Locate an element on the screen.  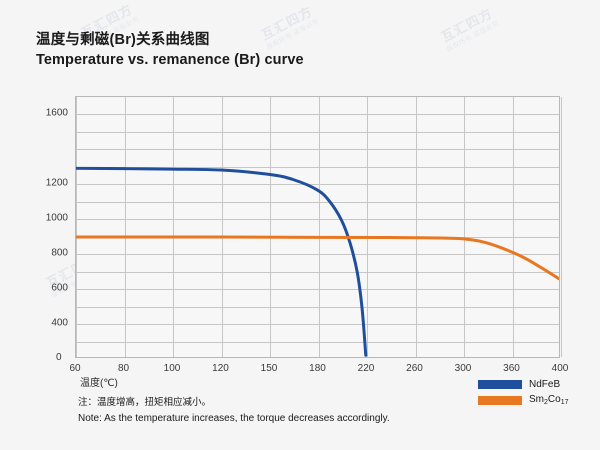
x-axis-tick-label: 60 is located at coordinates (75, 368).